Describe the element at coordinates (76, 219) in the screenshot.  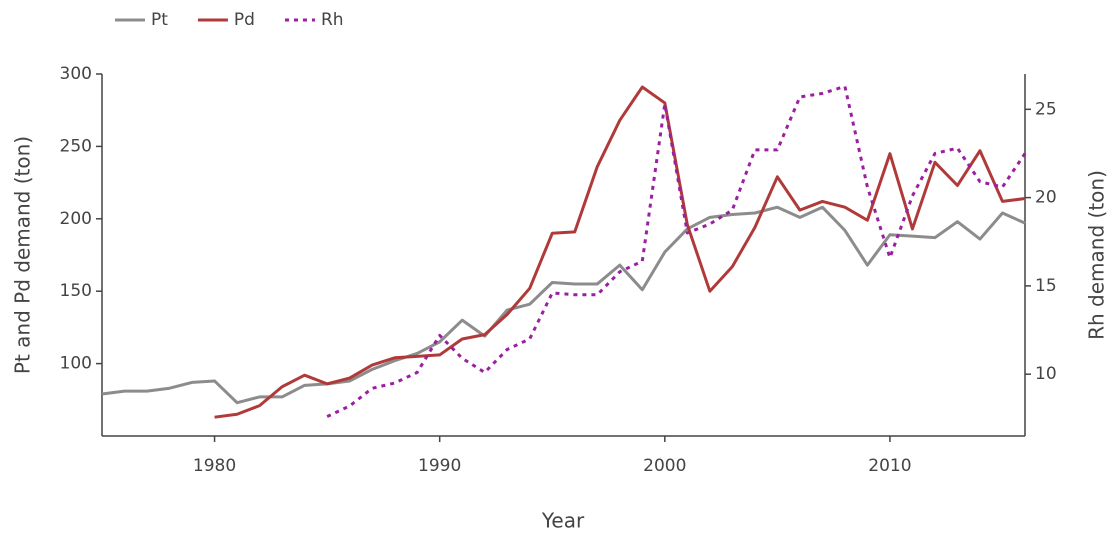
I see `y-tick-label: 200` at that location.